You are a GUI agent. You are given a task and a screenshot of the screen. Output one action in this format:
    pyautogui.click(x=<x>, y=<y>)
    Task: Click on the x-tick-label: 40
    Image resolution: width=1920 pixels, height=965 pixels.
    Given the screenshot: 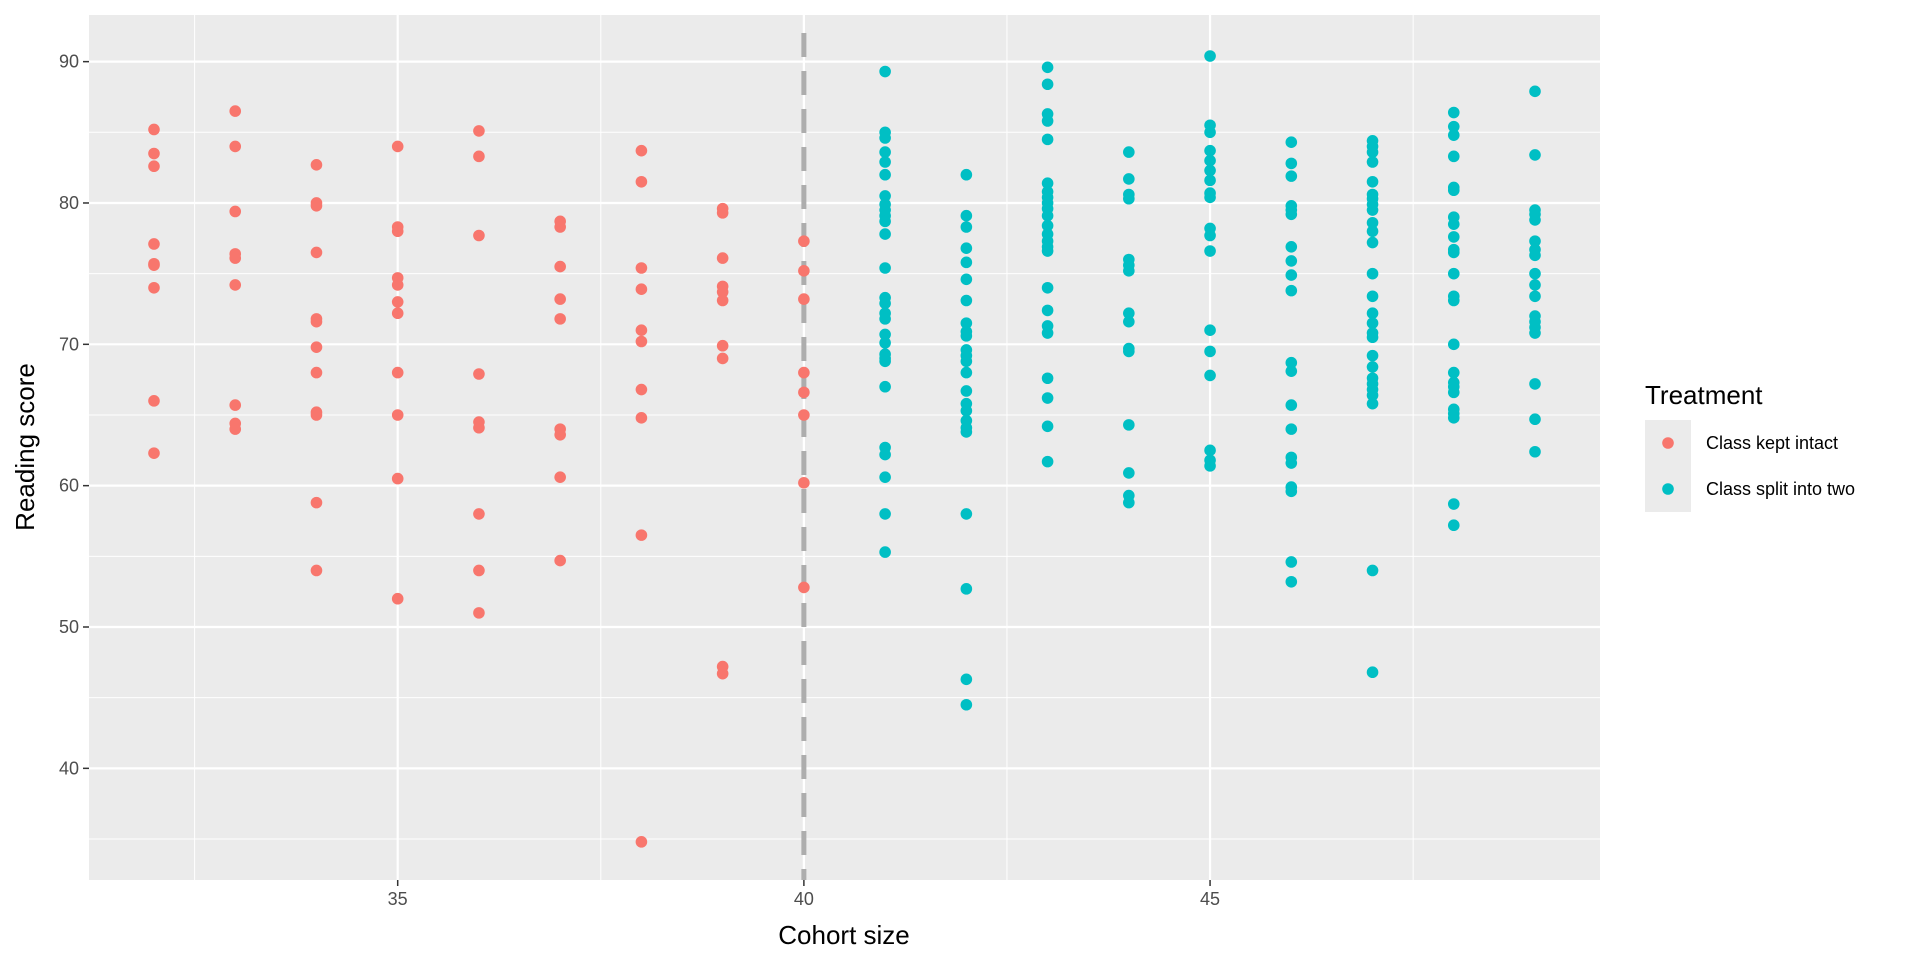 What is the action you would take?
    pyautogui.click(x=804, y=899)
    